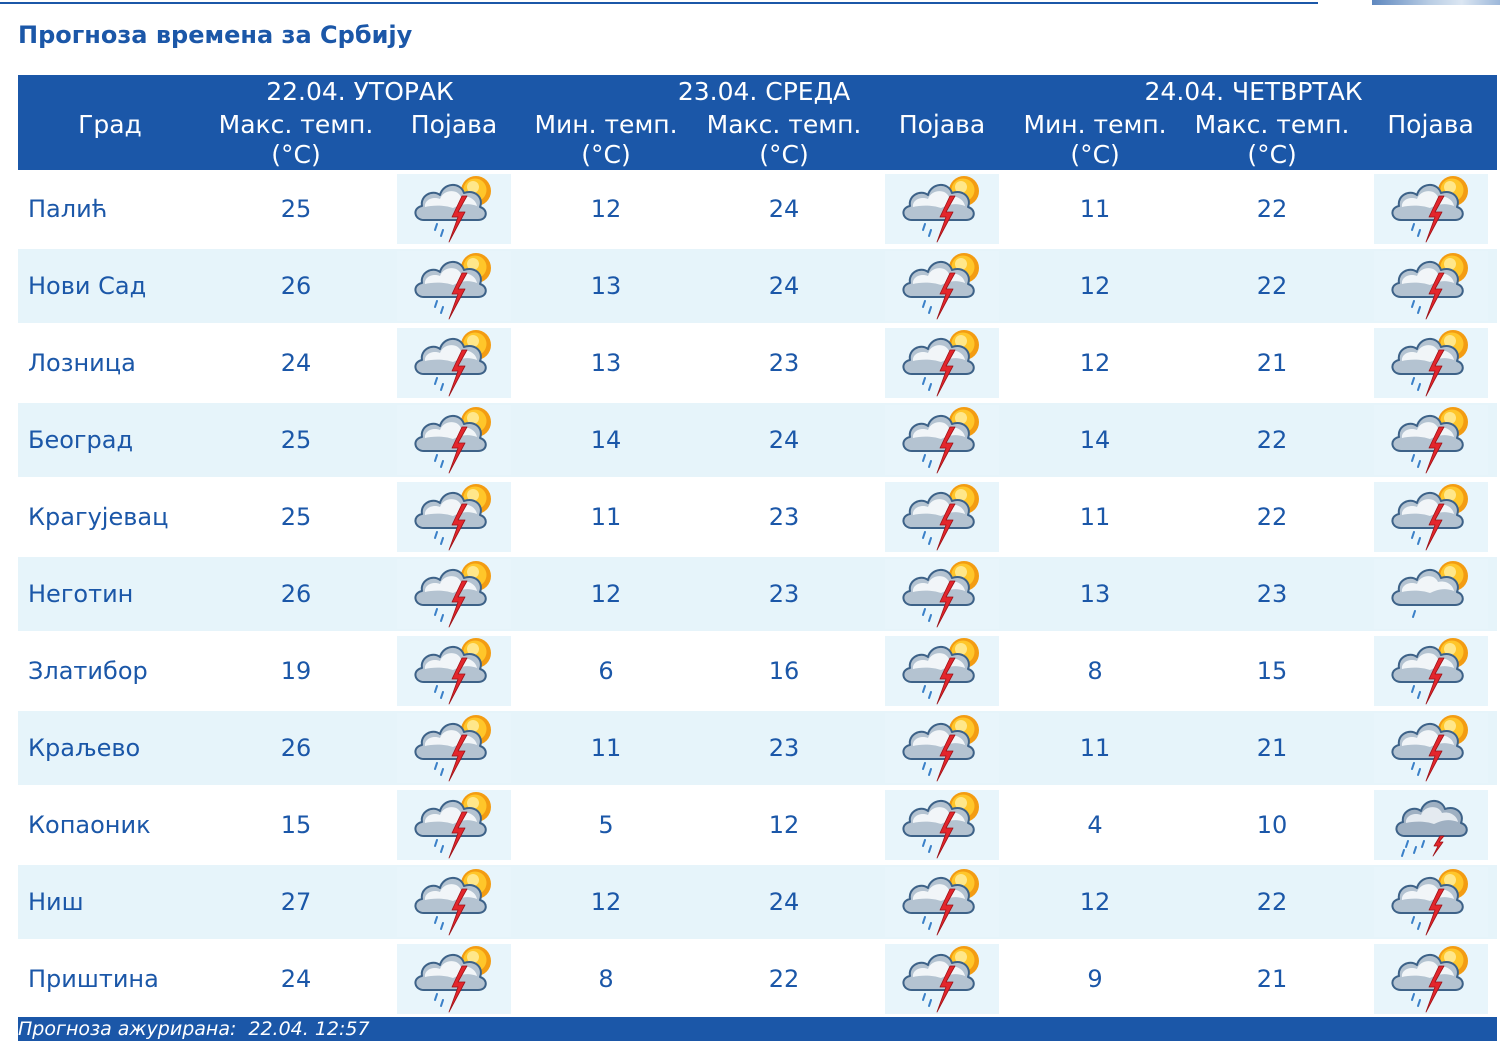 The width and height of the screenshot is (1500, 1060). I want to click on header-cell-content: Макс. темп. (°C), so click(296, 139).